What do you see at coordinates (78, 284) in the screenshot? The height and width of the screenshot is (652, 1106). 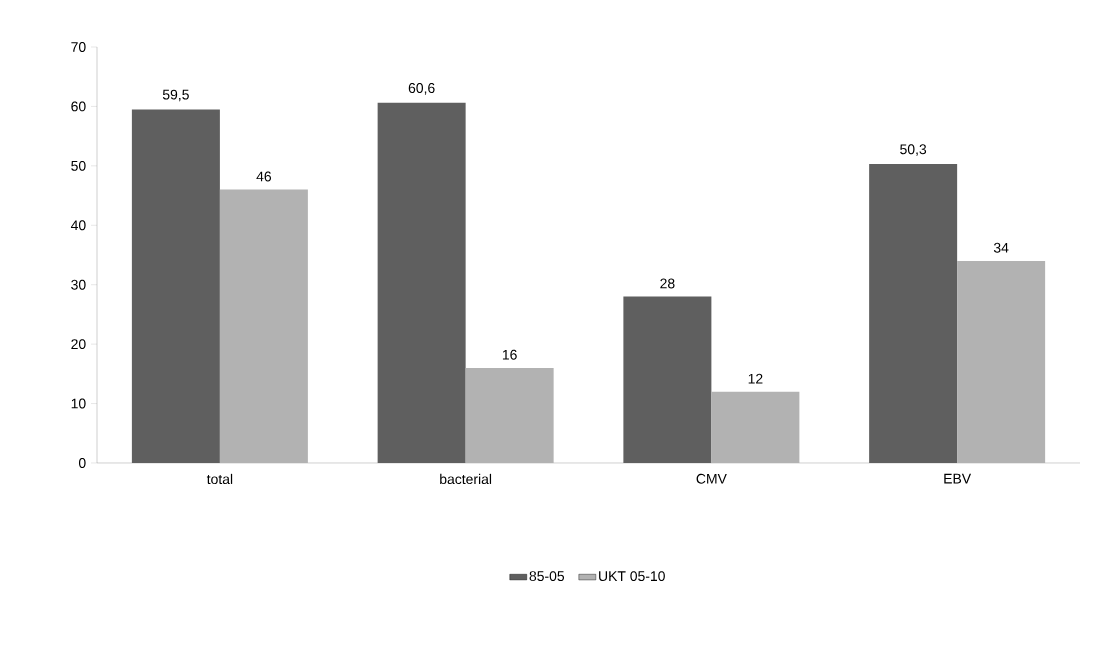 I see `y-tick-label: 30` at bounding box center [78, 284].